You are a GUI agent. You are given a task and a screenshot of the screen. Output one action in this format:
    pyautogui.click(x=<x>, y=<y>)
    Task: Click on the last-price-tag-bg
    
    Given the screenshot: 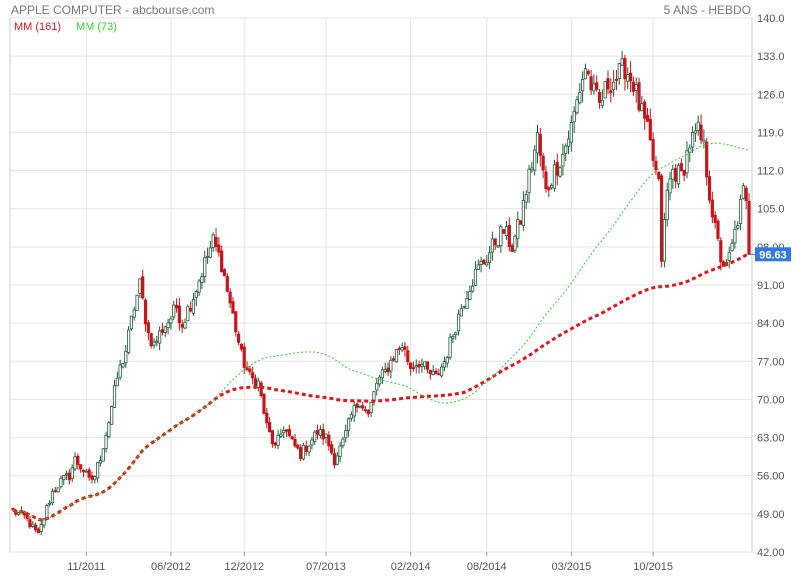 What is the action you would take?
    pyautogui.click(x=773, y=254)
    